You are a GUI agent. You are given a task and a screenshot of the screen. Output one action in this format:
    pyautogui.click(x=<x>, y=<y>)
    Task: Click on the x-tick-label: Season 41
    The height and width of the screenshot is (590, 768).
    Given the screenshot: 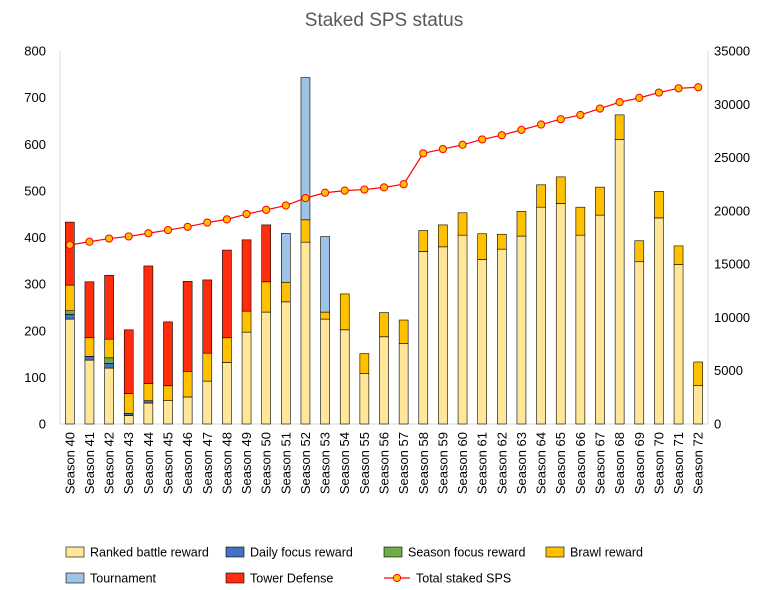 What is the action you would take?
    pyautogui.click(x=89, y=463)
    